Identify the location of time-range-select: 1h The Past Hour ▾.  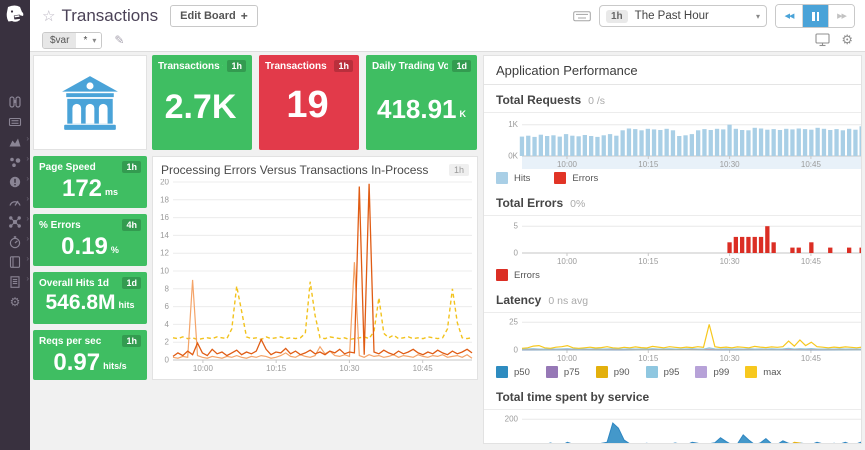
(683, 16).